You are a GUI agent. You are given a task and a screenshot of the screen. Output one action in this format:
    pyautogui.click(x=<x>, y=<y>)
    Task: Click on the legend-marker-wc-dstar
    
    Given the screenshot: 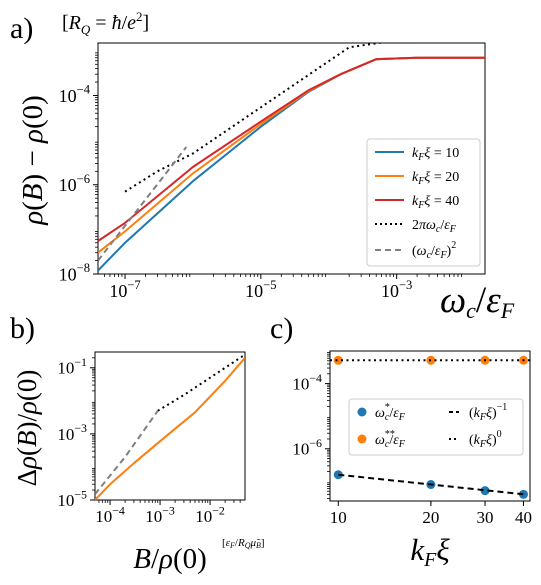 What is the action you would take?
    pyautogui.click(x=362, y=439)
    